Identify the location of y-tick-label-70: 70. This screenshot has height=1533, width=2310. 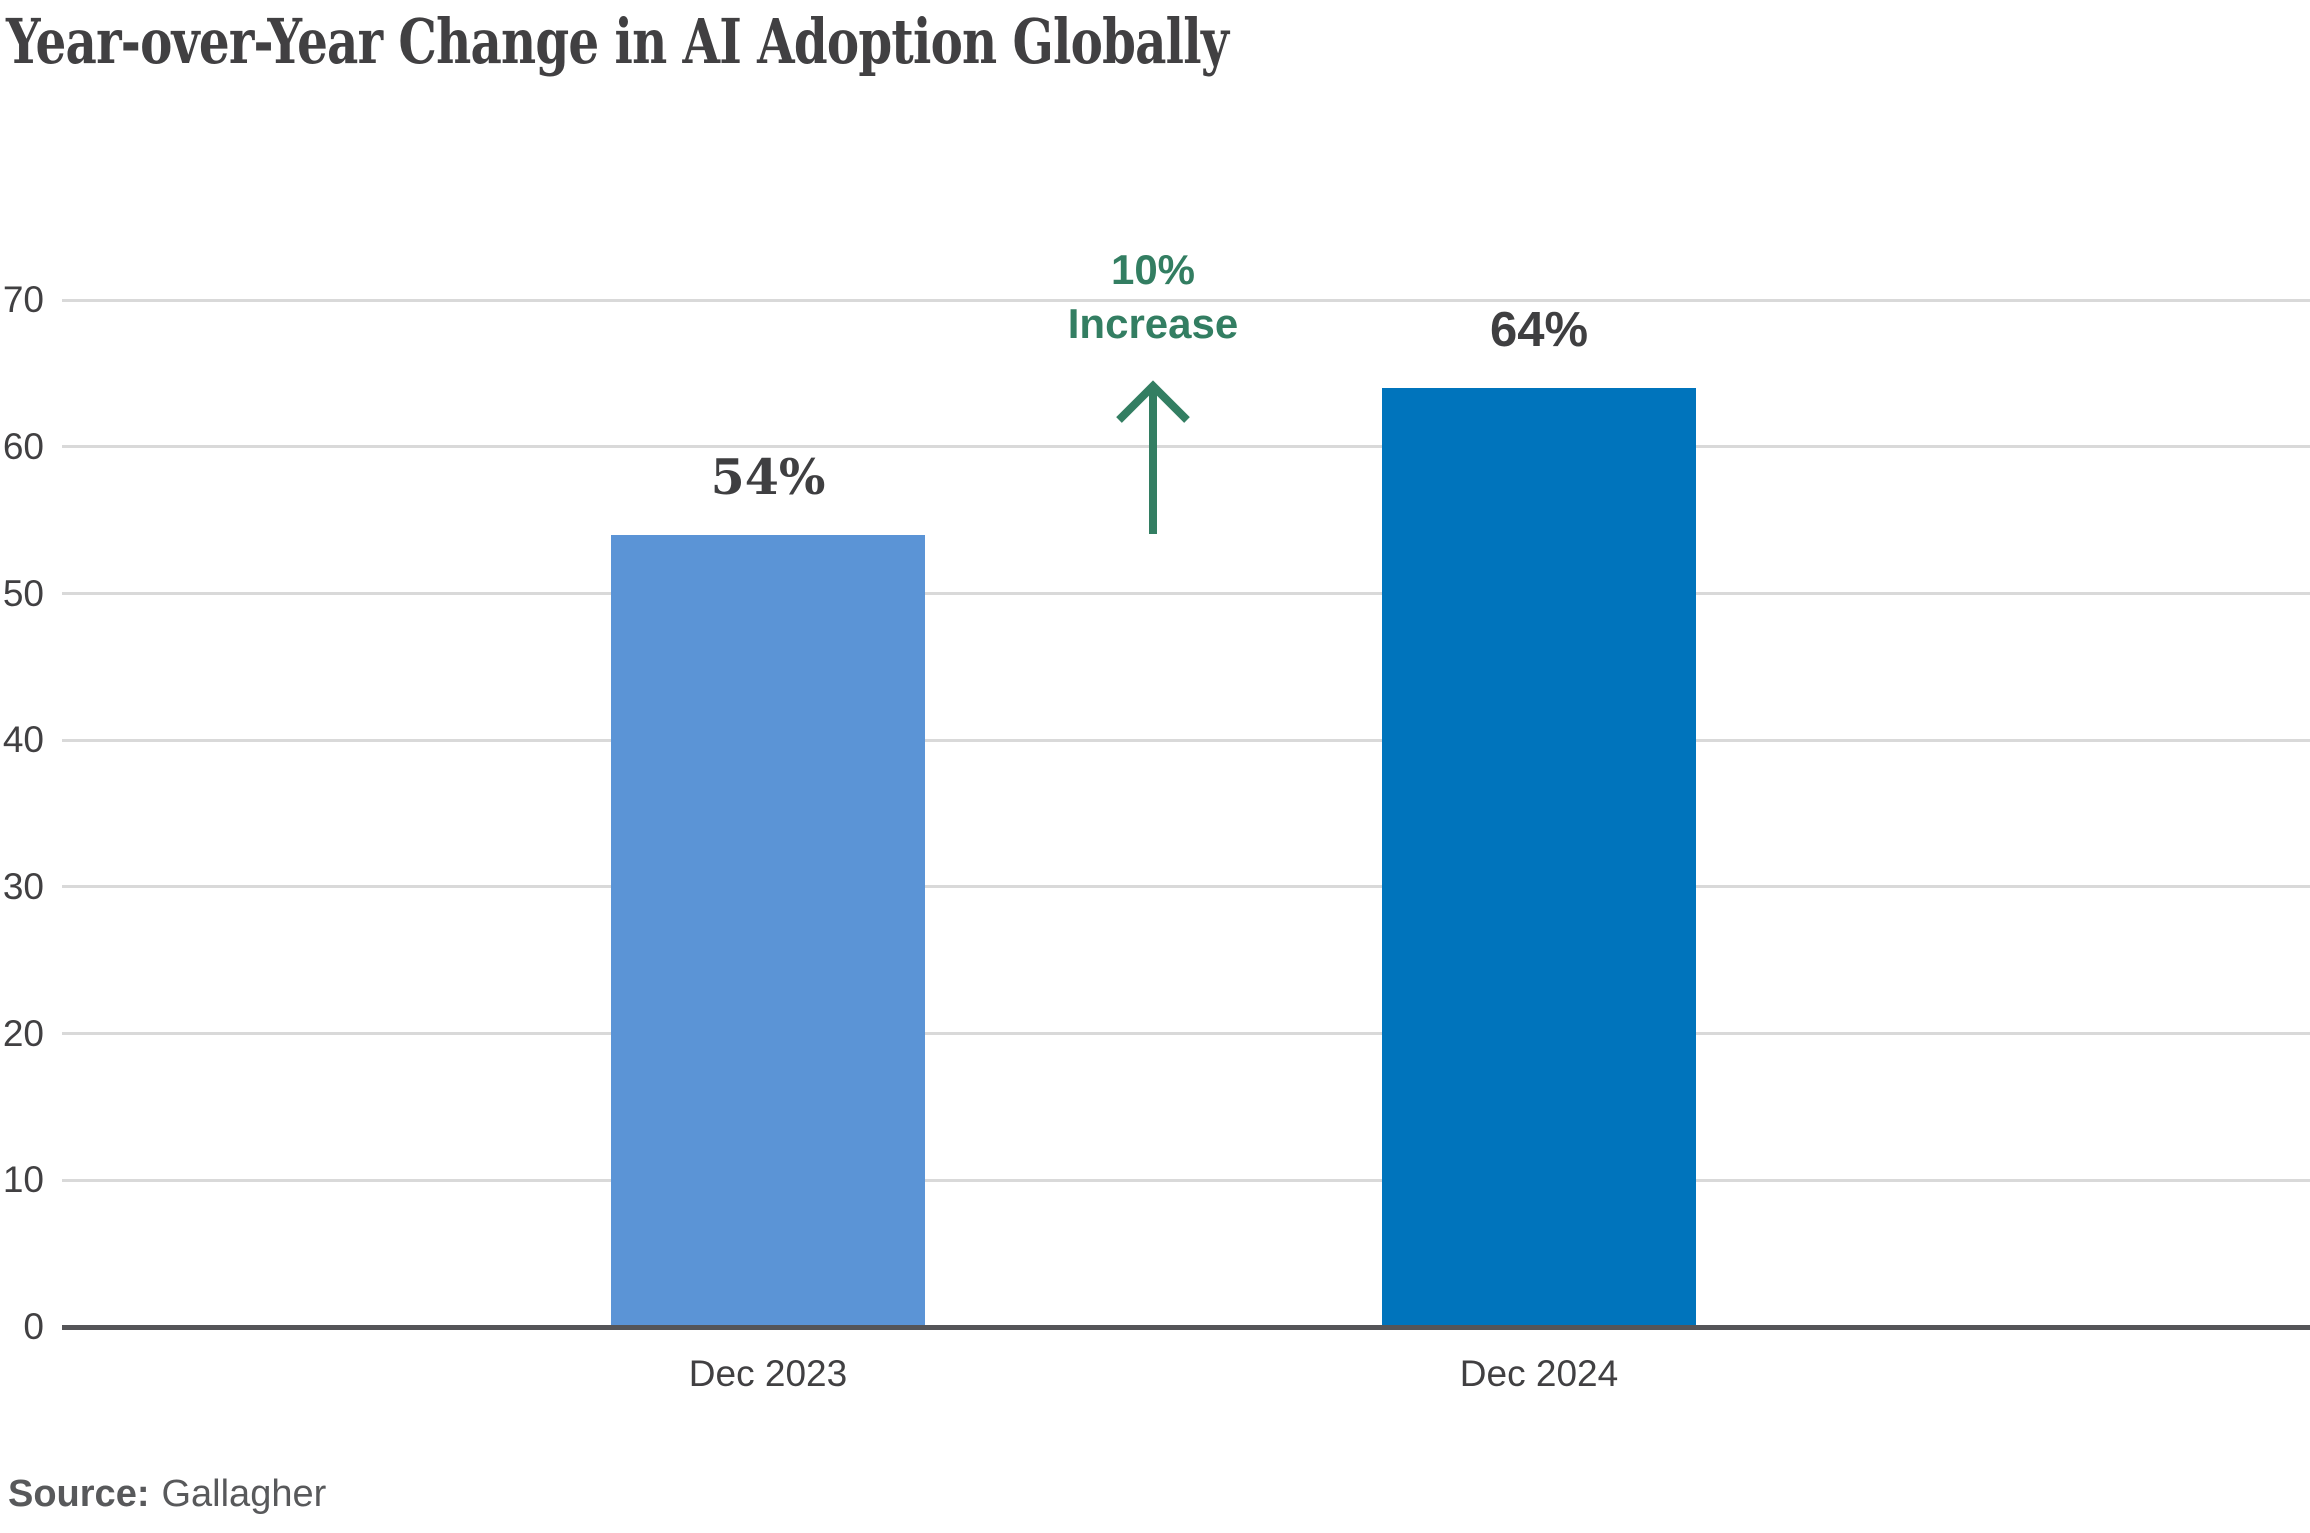
(23, 299).